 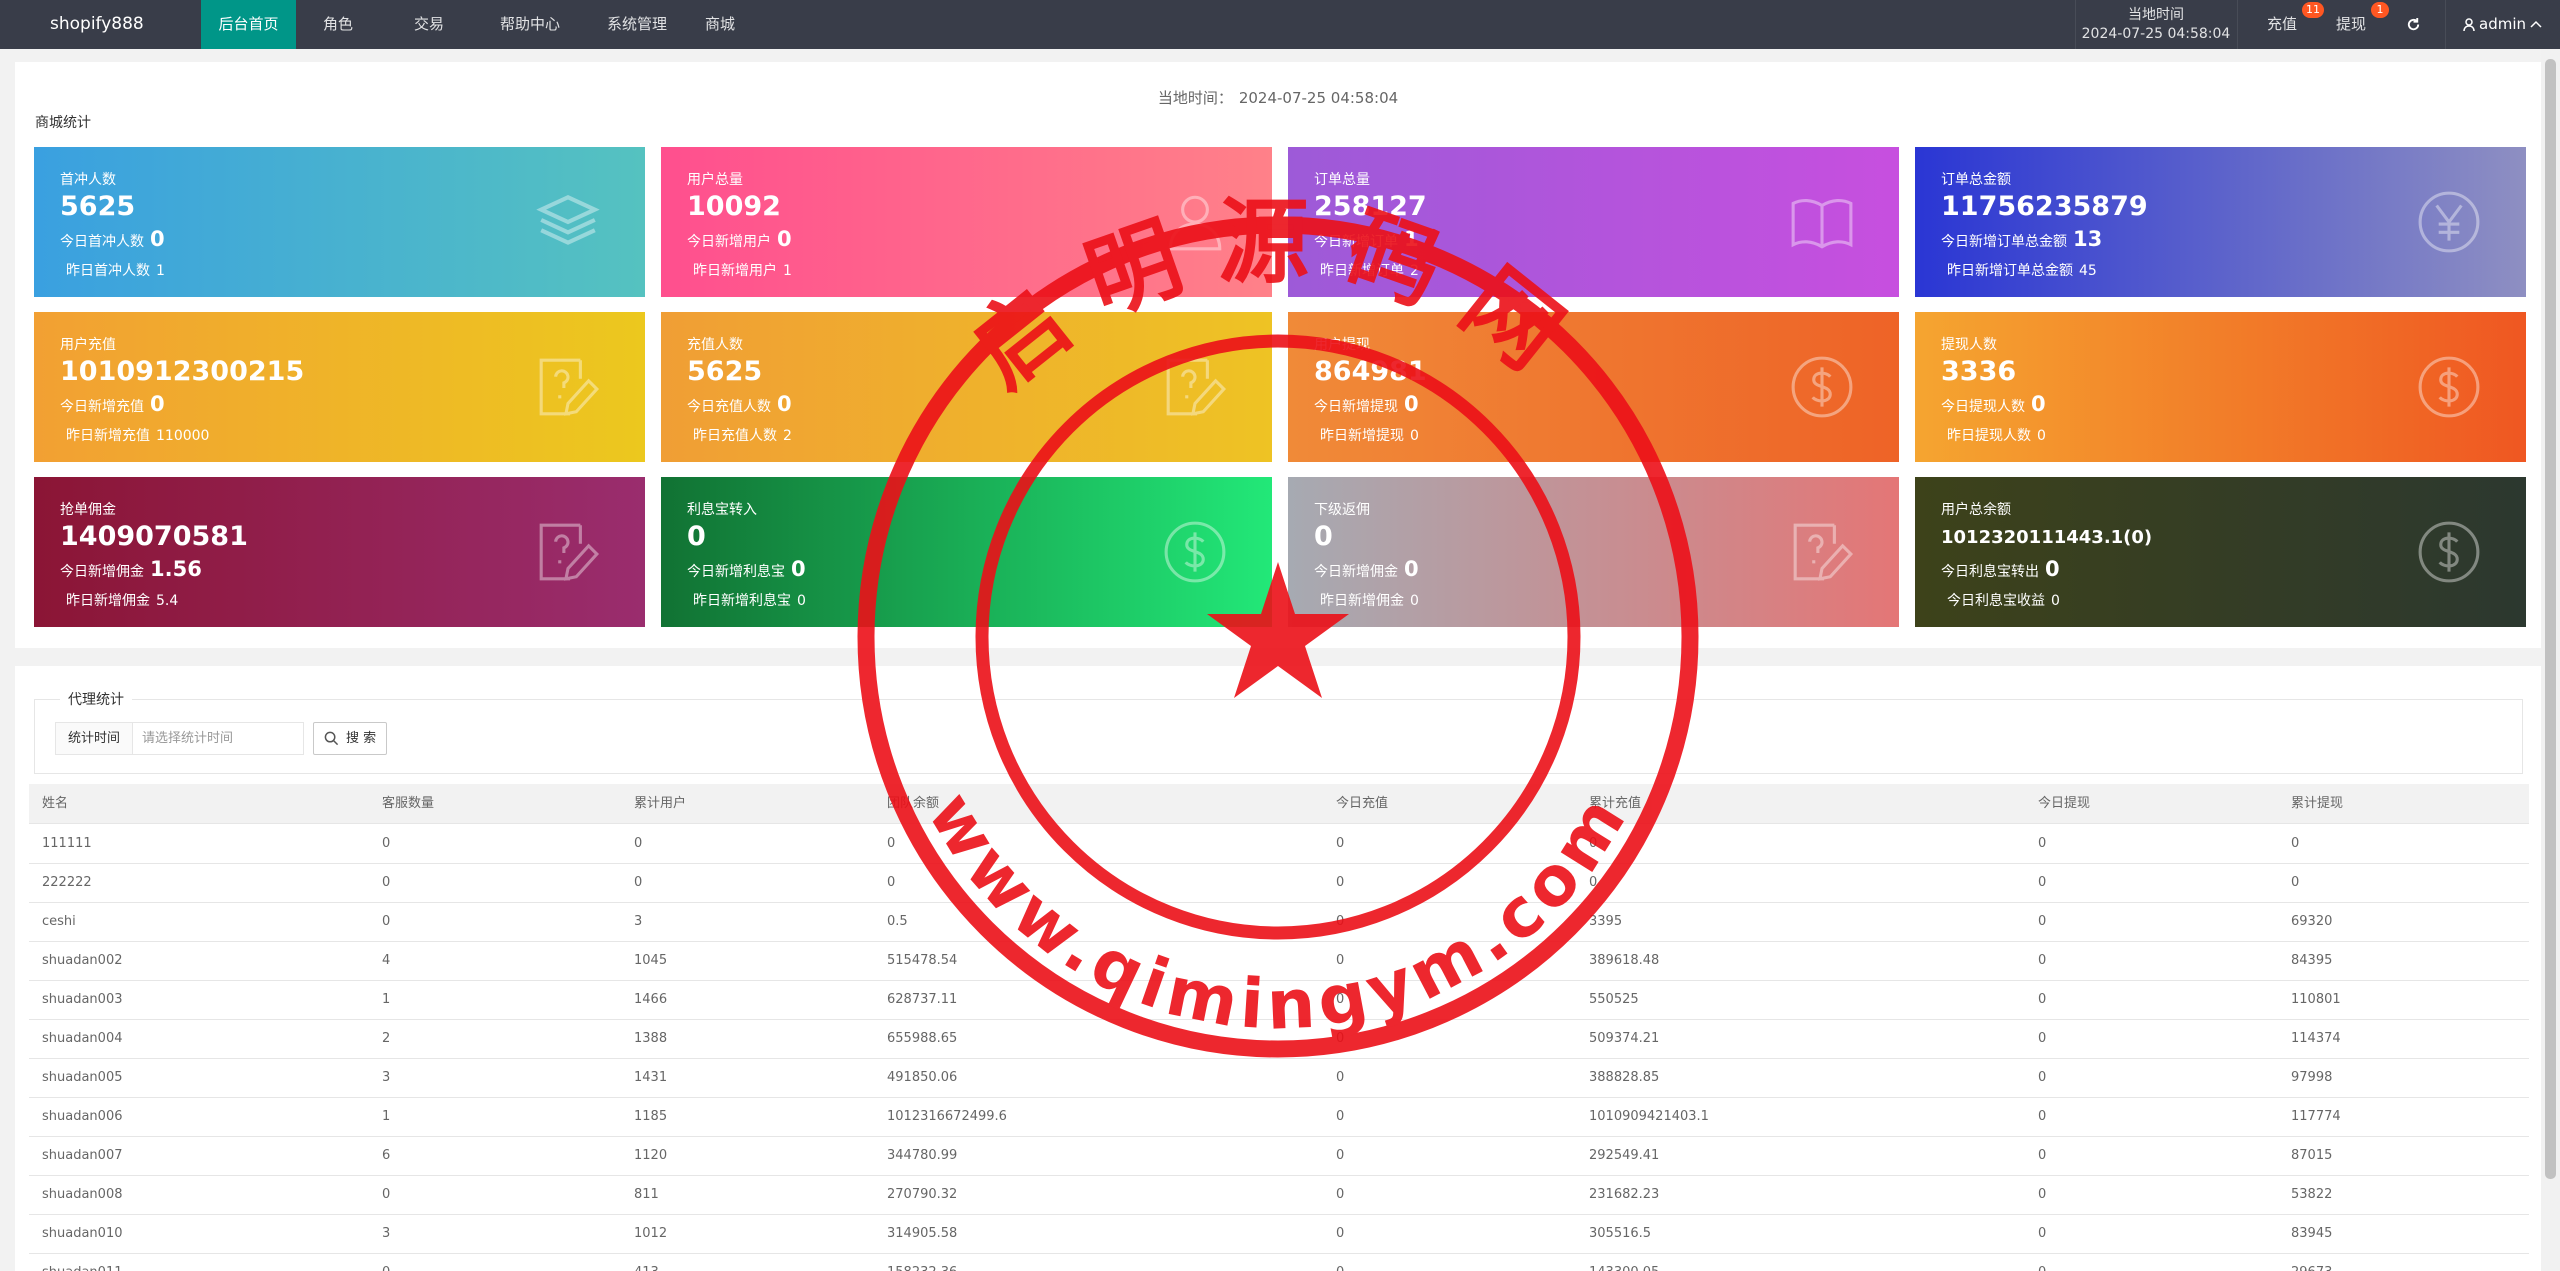 I want to click on card-yesterday: 昨日新增佣金 0, so click(x=1366, y=600).